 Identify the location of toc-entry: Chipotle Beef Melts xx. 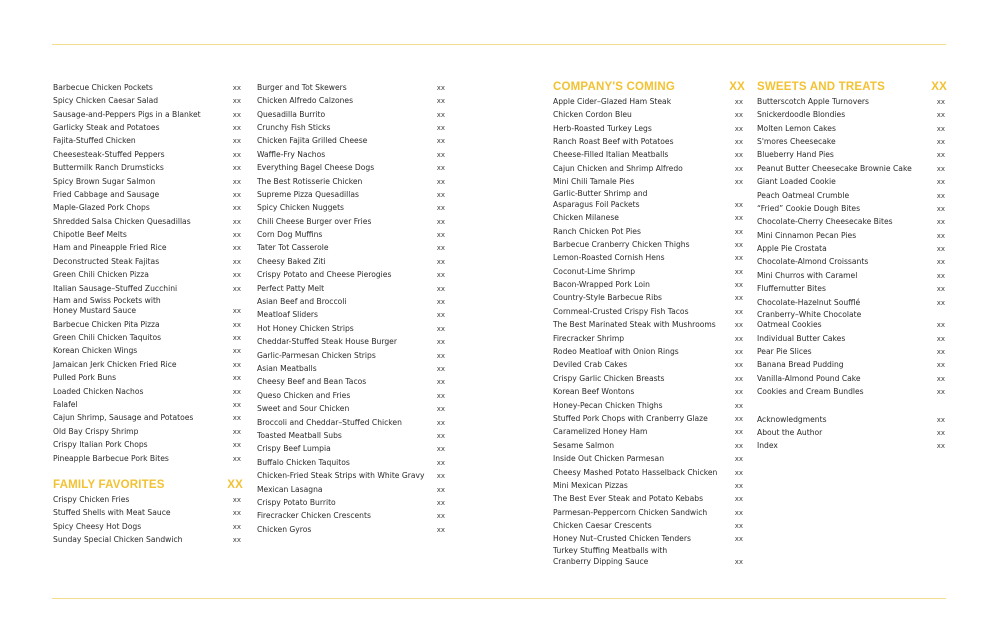
(148, 233).